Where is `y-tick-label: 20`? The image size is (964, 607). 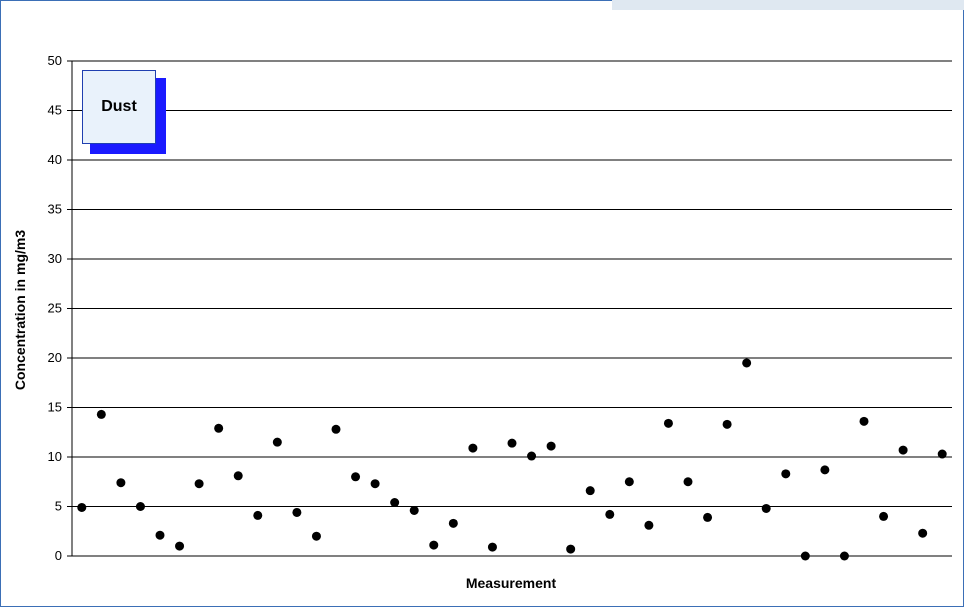
y-tick-label: 20 is located at coordinates (55, 357).